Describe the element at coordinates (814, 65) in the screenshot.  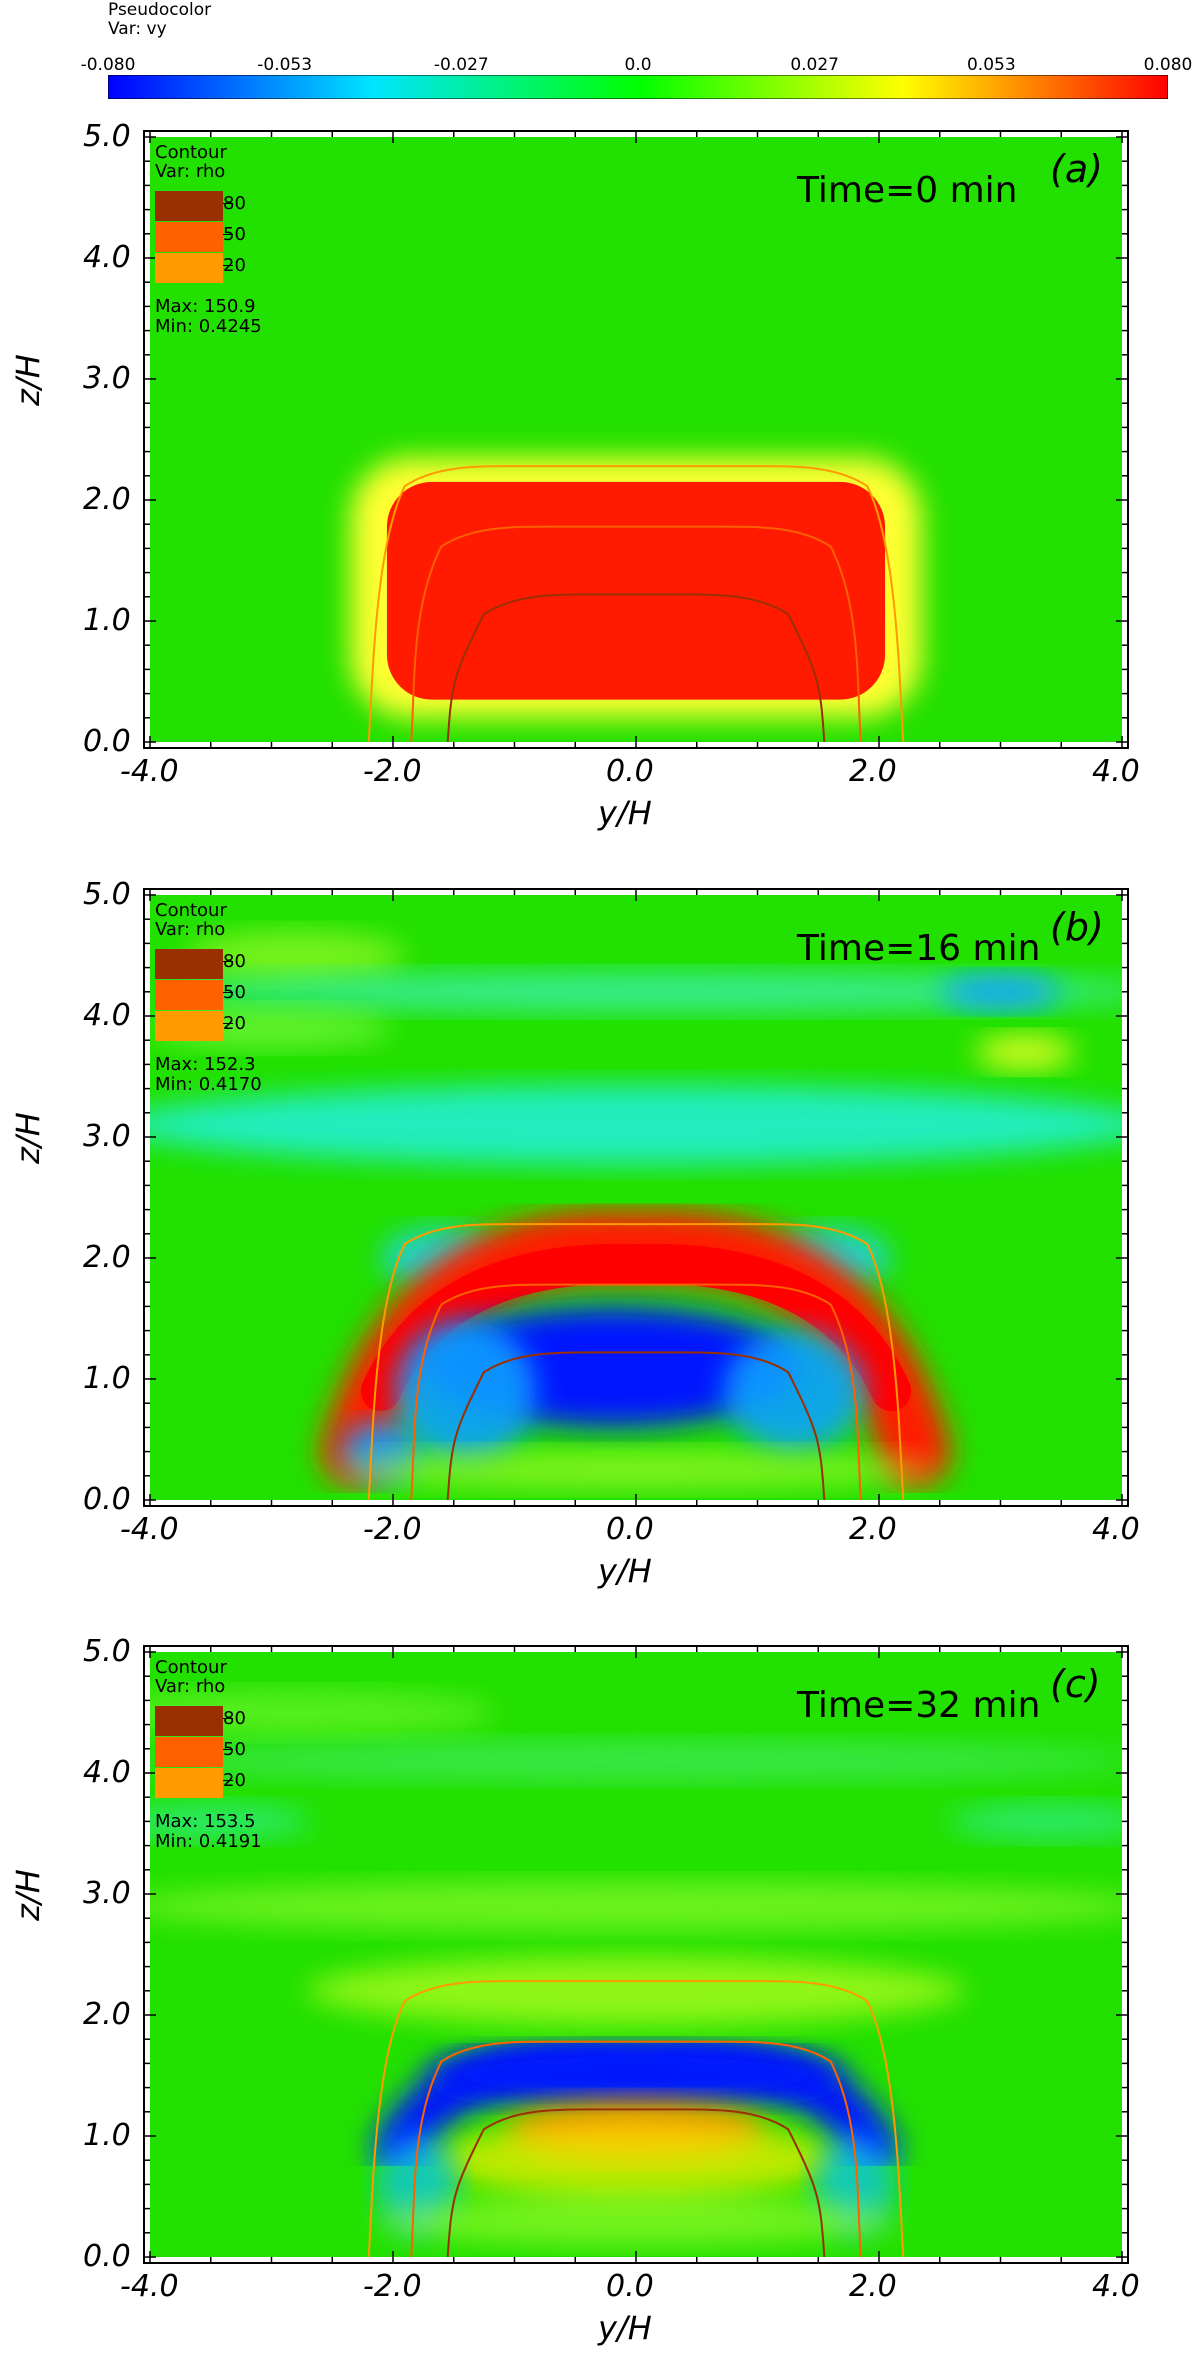
I see `colorbar-tick-label: 0.027` at that location.